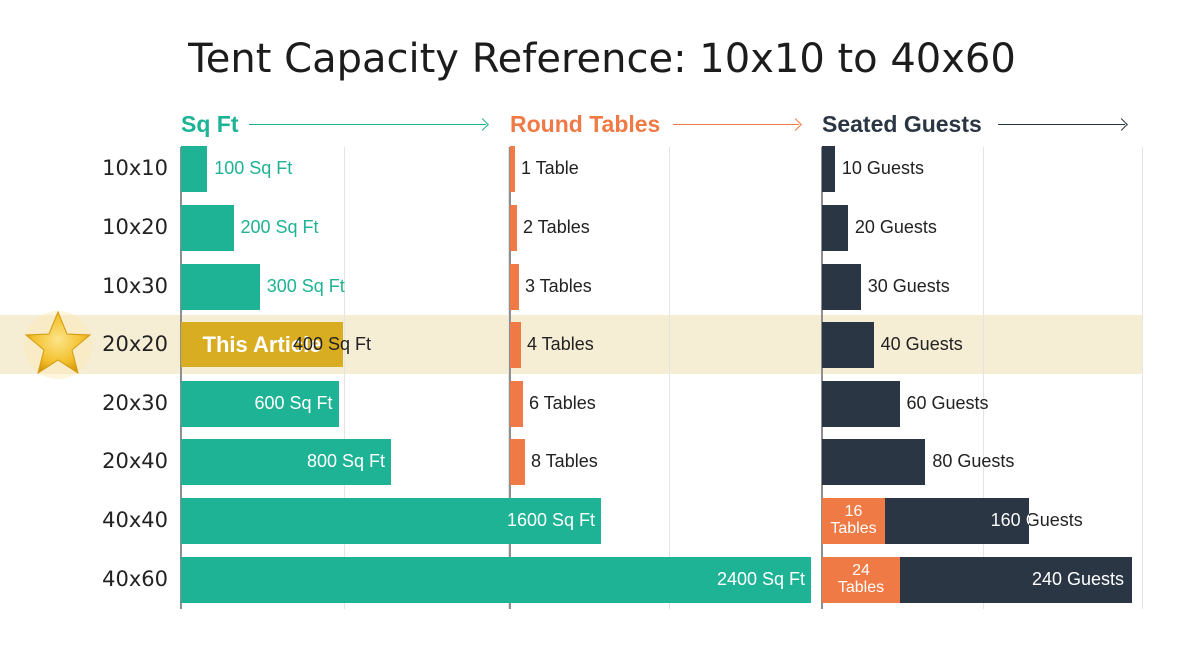 This screenshot has width=1204, height=672. What do you see at coordinates (560, 344) in the screenshot?
I see `tables-data-label: 4 Tables` at bounding box center [560, 344].